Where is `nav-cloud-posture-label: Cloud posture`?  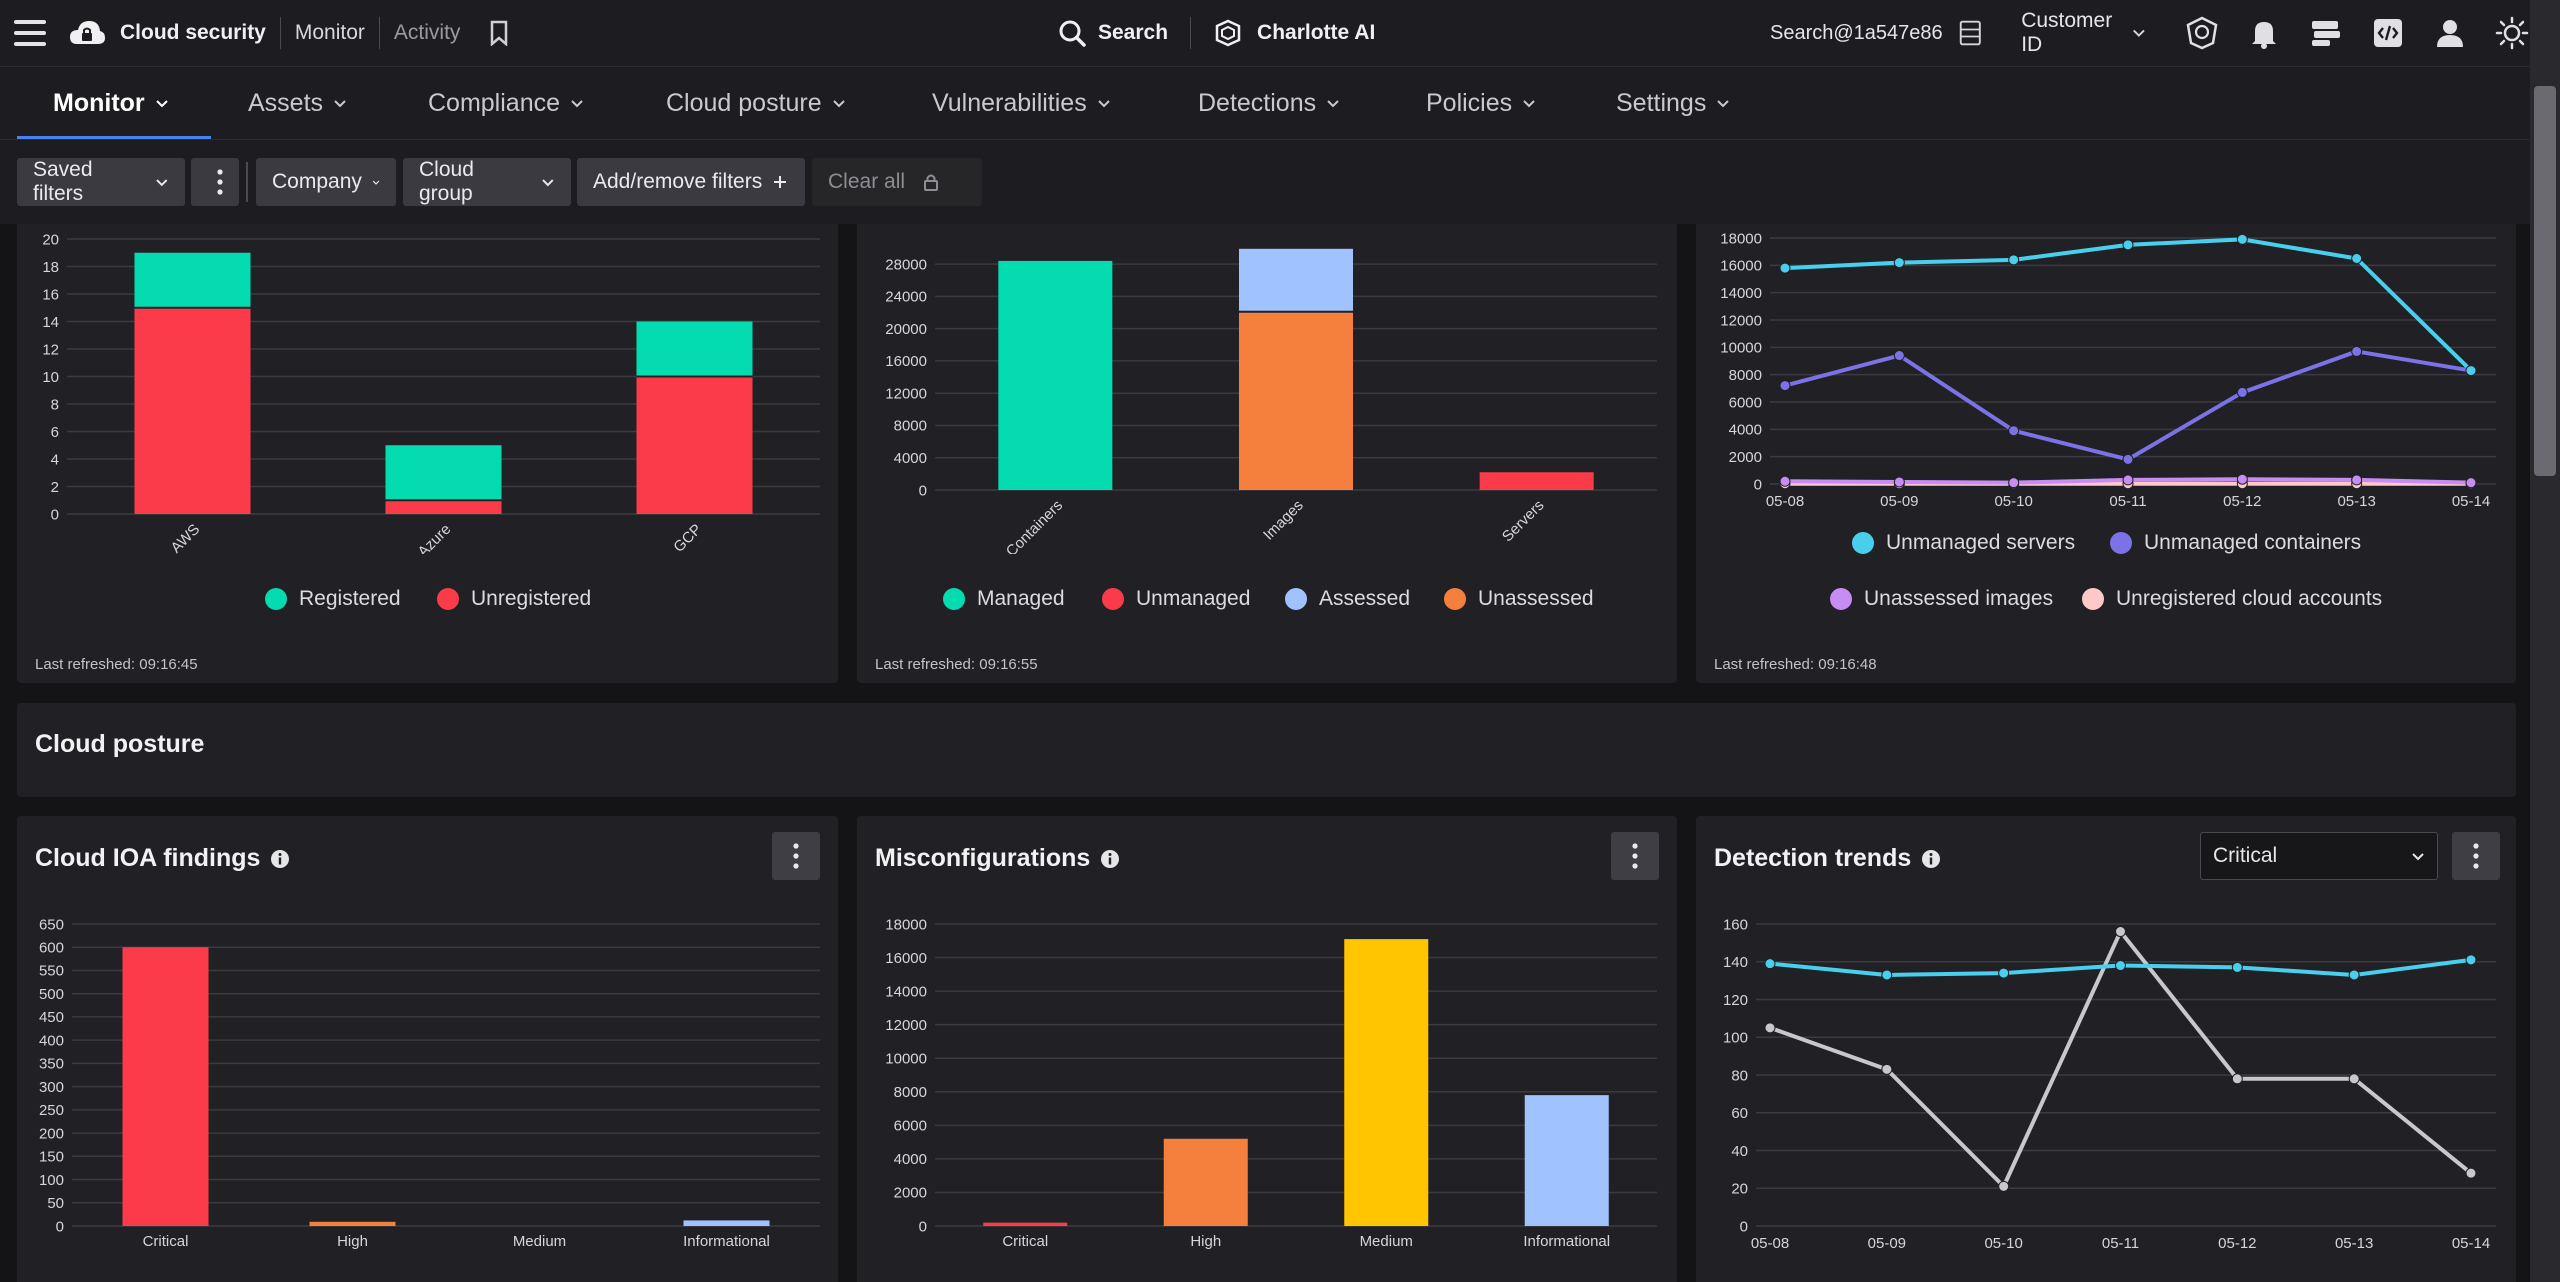
nav-cloud-posture-label: Cloud posture is located at coordinates (744, 102).